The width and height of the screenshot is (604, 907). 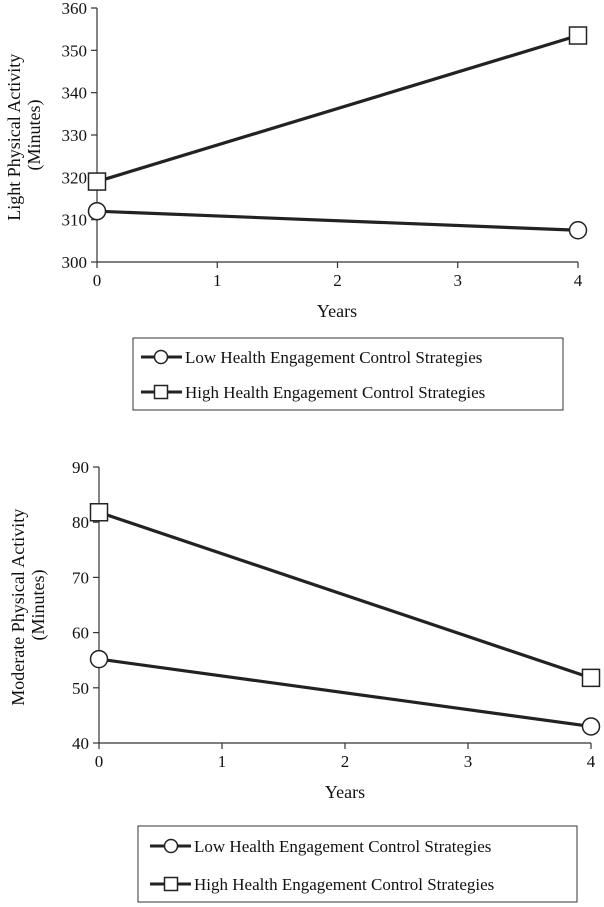 I want to click on y-axis-title-line1: Light Physical Activity, so click(x=14, y=137).